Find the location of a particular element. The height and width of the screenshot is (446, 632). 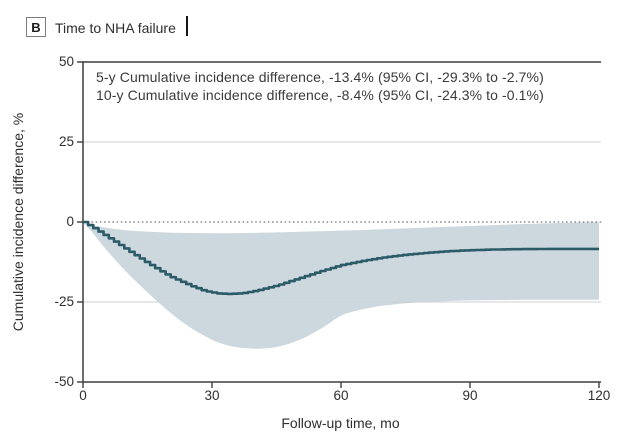

y-tick-label-25: 25 is located at coordinates (66, 141).